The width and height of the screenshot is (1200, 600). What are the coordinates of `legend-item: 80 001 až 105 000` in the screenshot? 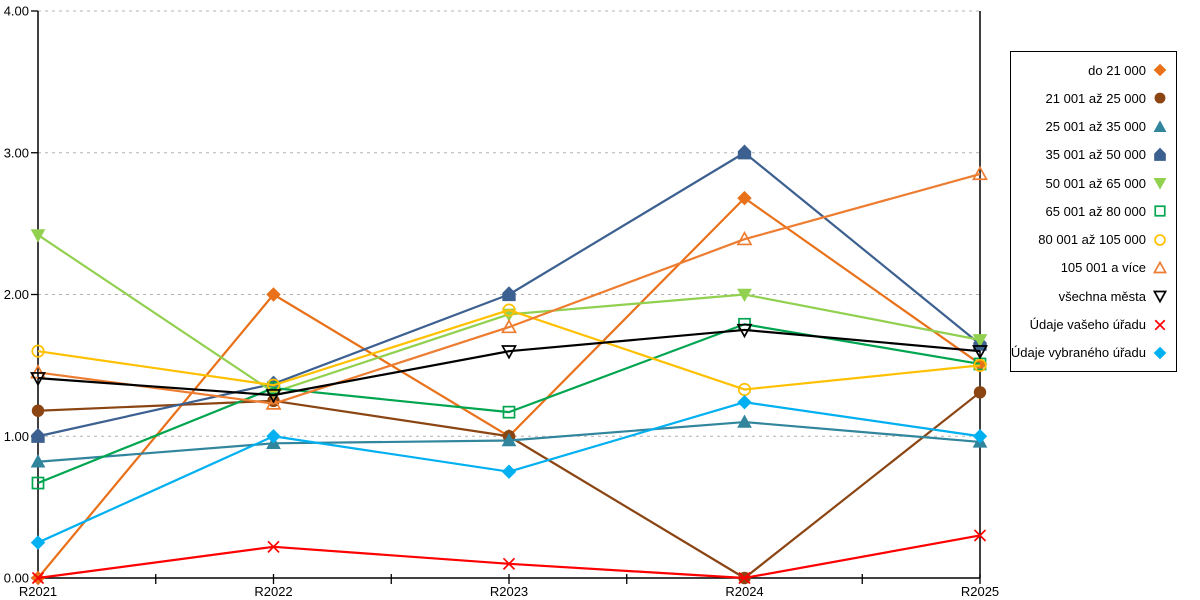 It's located at (1091, 240).